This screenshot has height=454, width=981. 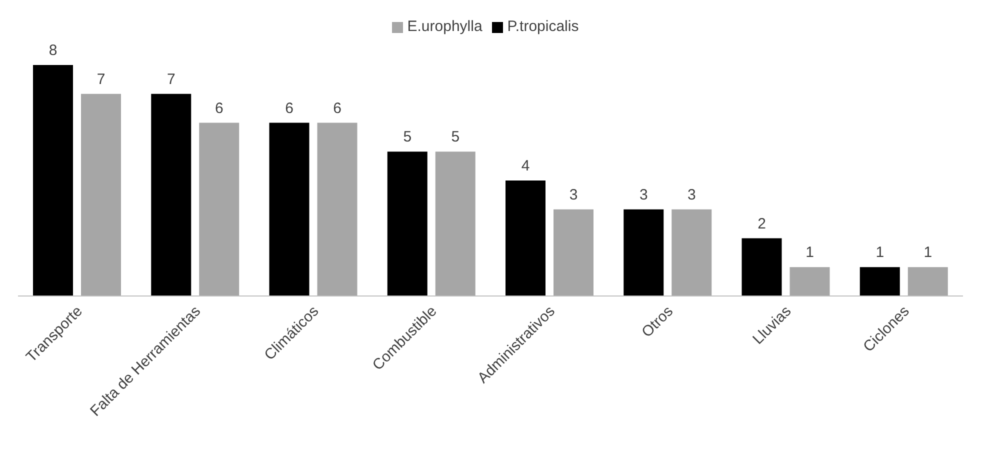 What do you see at coordinates (543, 26) in the screenshot?
I see `legend-label: P.tropicalis` at bounding box center [543, 26].